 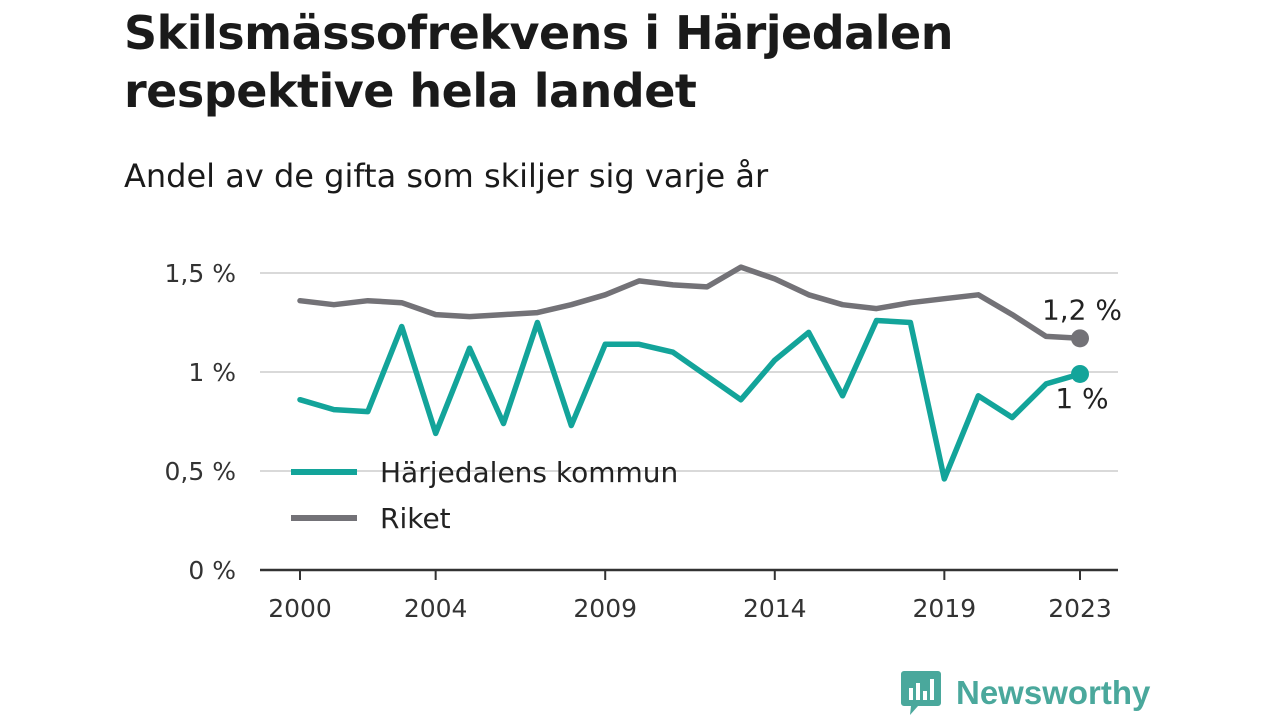 I want to click on y-tick-label: 0 %, so click(x=212, y=570).